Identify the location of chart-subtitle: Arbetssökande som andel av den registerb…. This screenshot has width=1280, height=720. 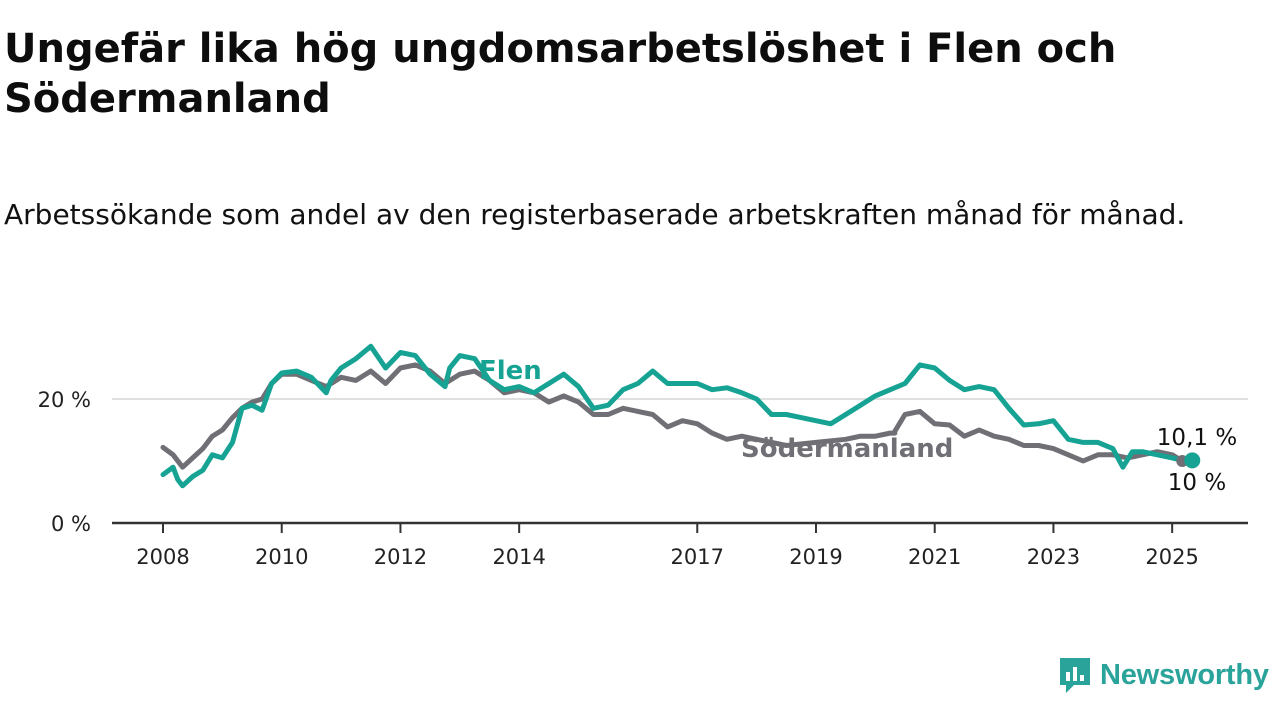
(595, 214).